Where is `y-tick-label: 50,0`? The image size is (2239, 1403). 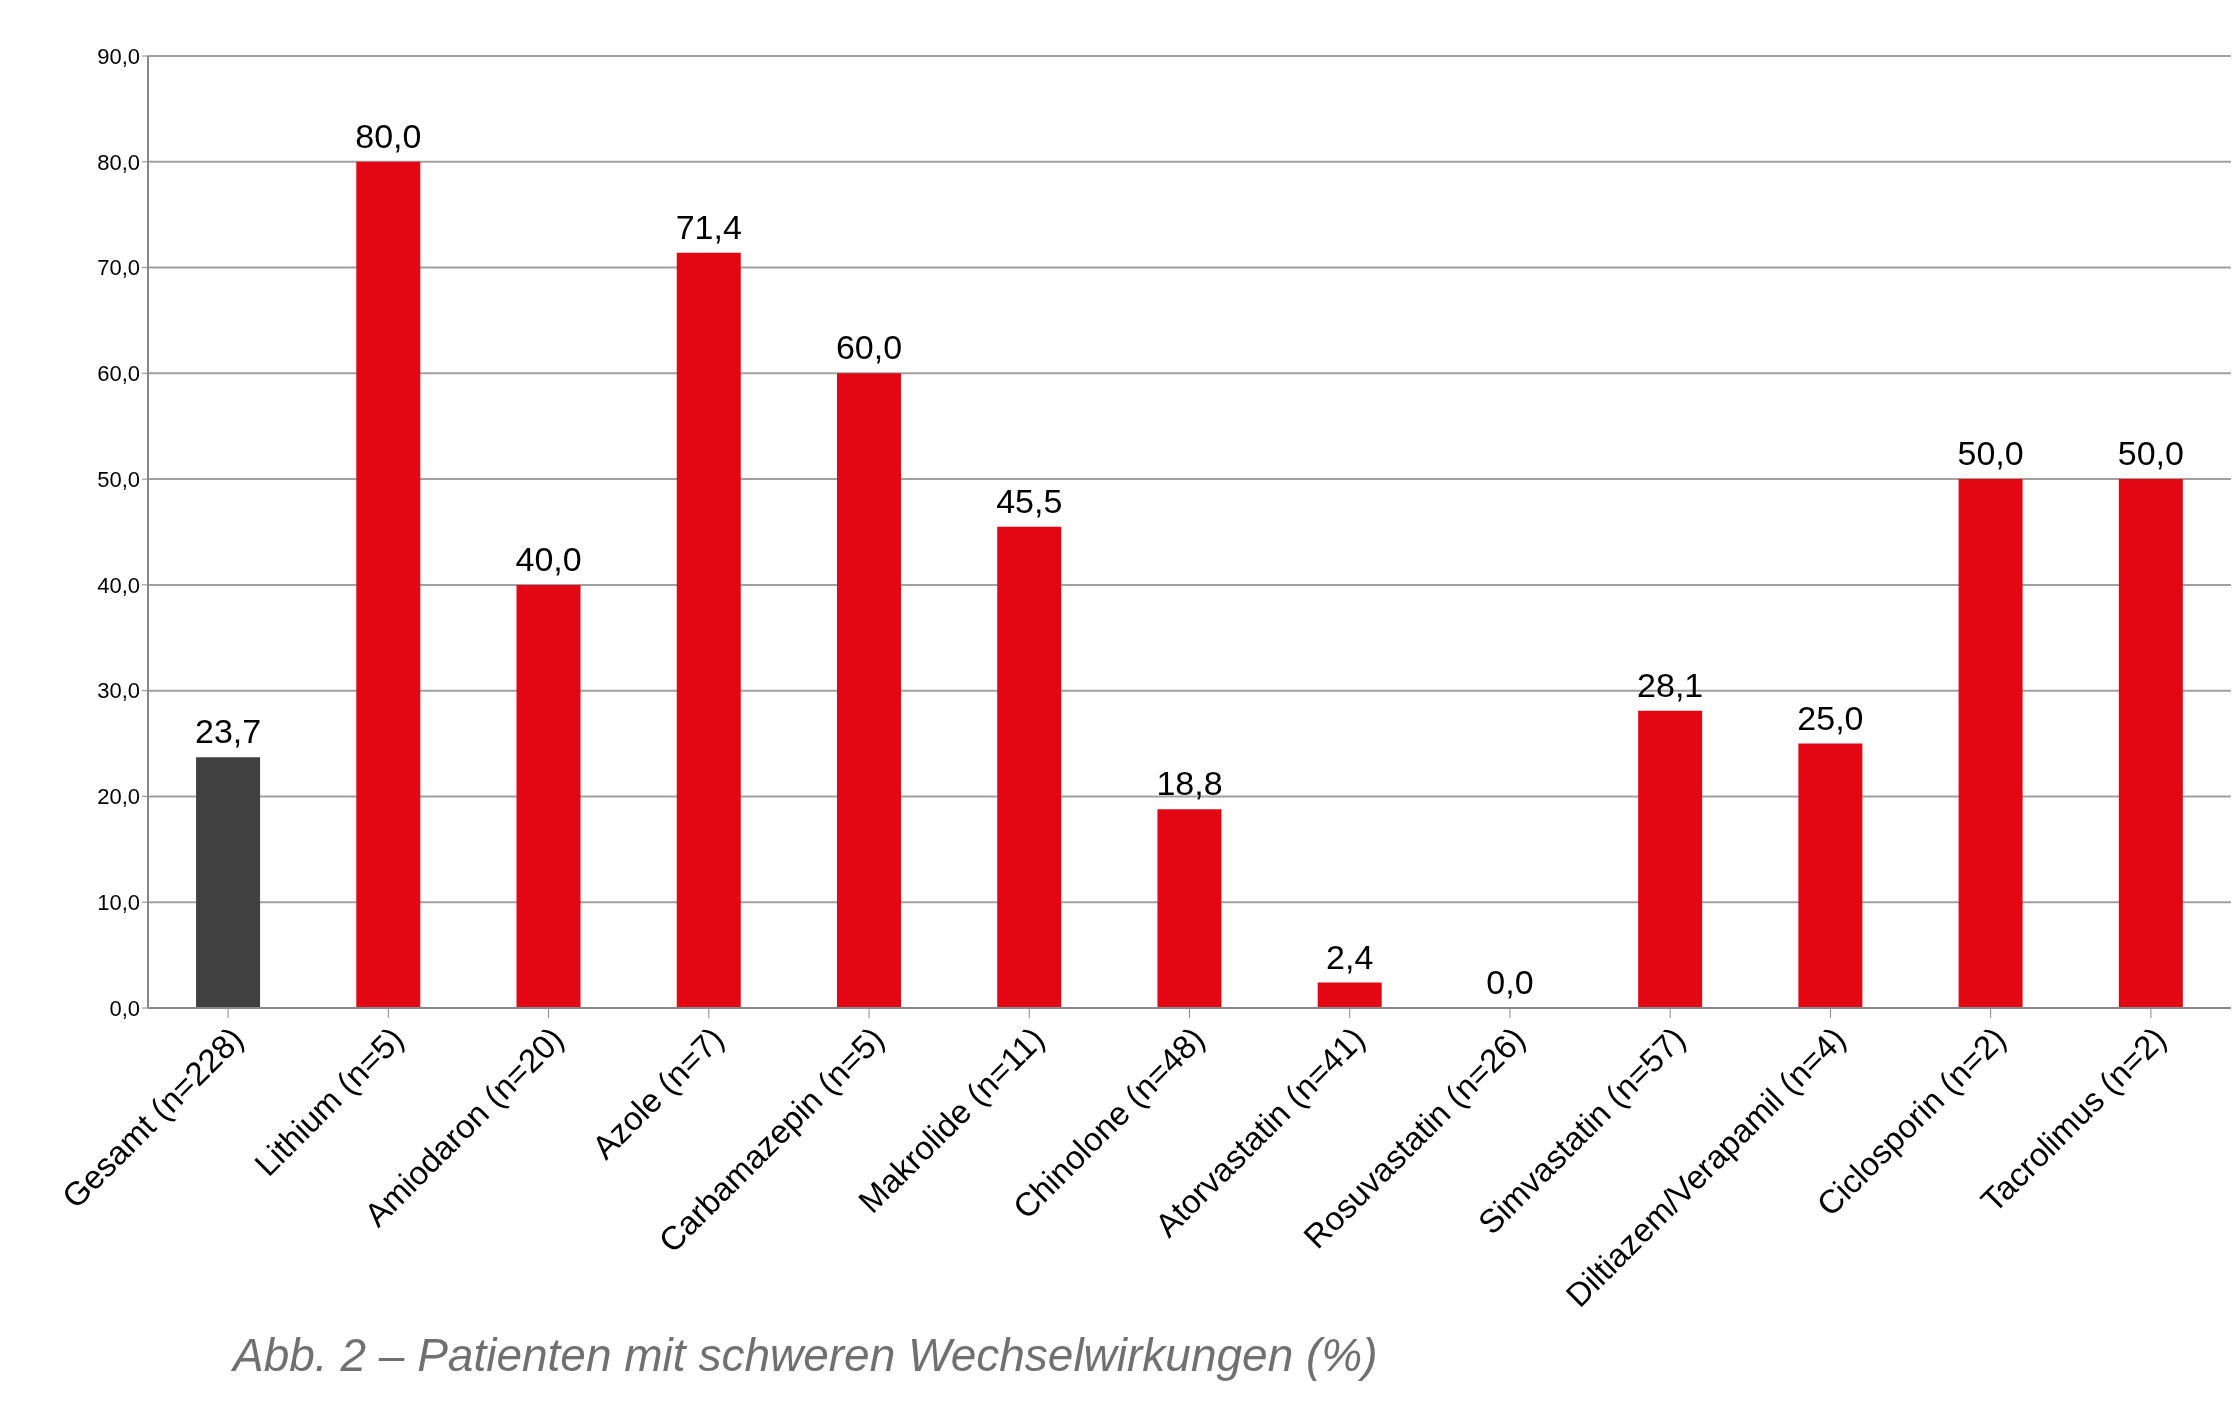 y-tick-label: 50,0 is located at coordinates (118, 479).